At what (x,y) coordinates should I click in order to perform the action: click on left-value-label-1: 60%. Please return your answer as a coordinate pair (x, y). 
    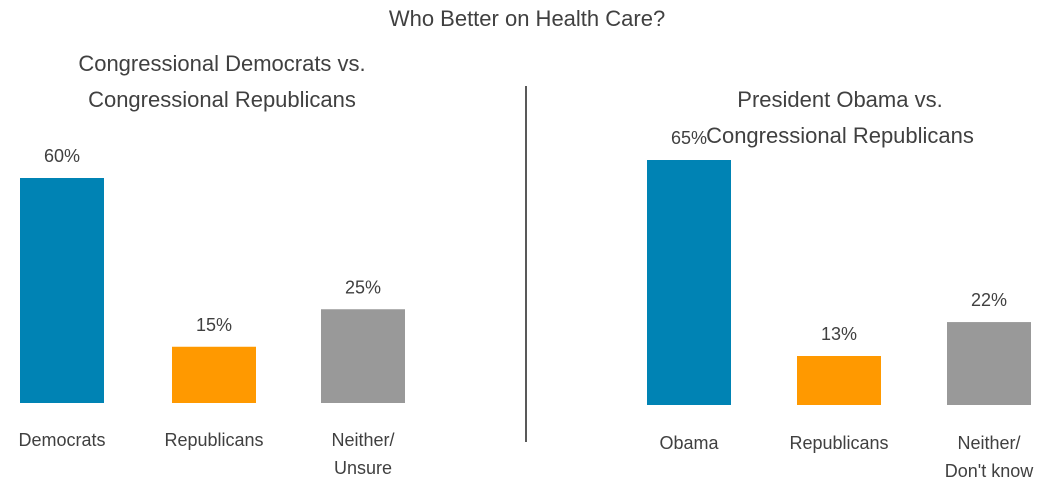
    Looking at the image, I should click on (62, 156).